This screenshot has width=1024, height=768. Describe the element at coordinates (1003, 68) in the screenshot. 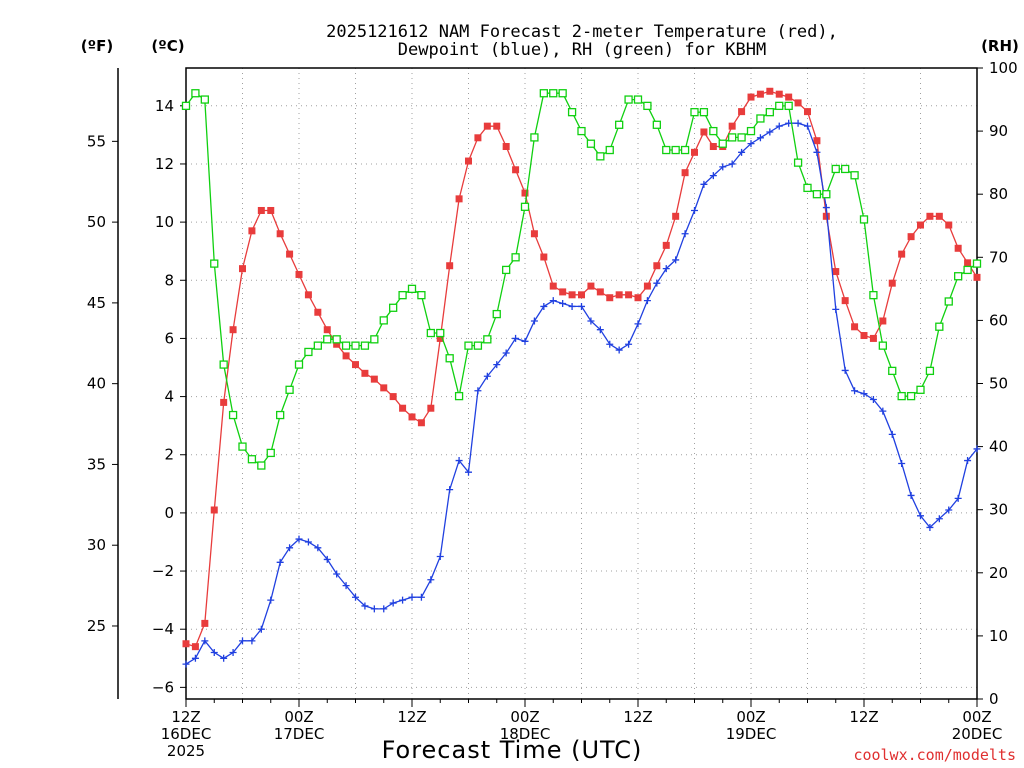

I see `rh-tick-label: 100` at that location.